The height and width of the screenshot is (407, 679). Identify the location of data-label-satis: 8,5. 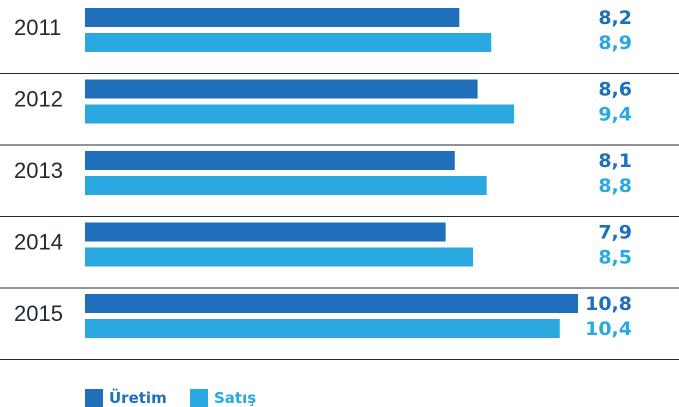
(615, 258).